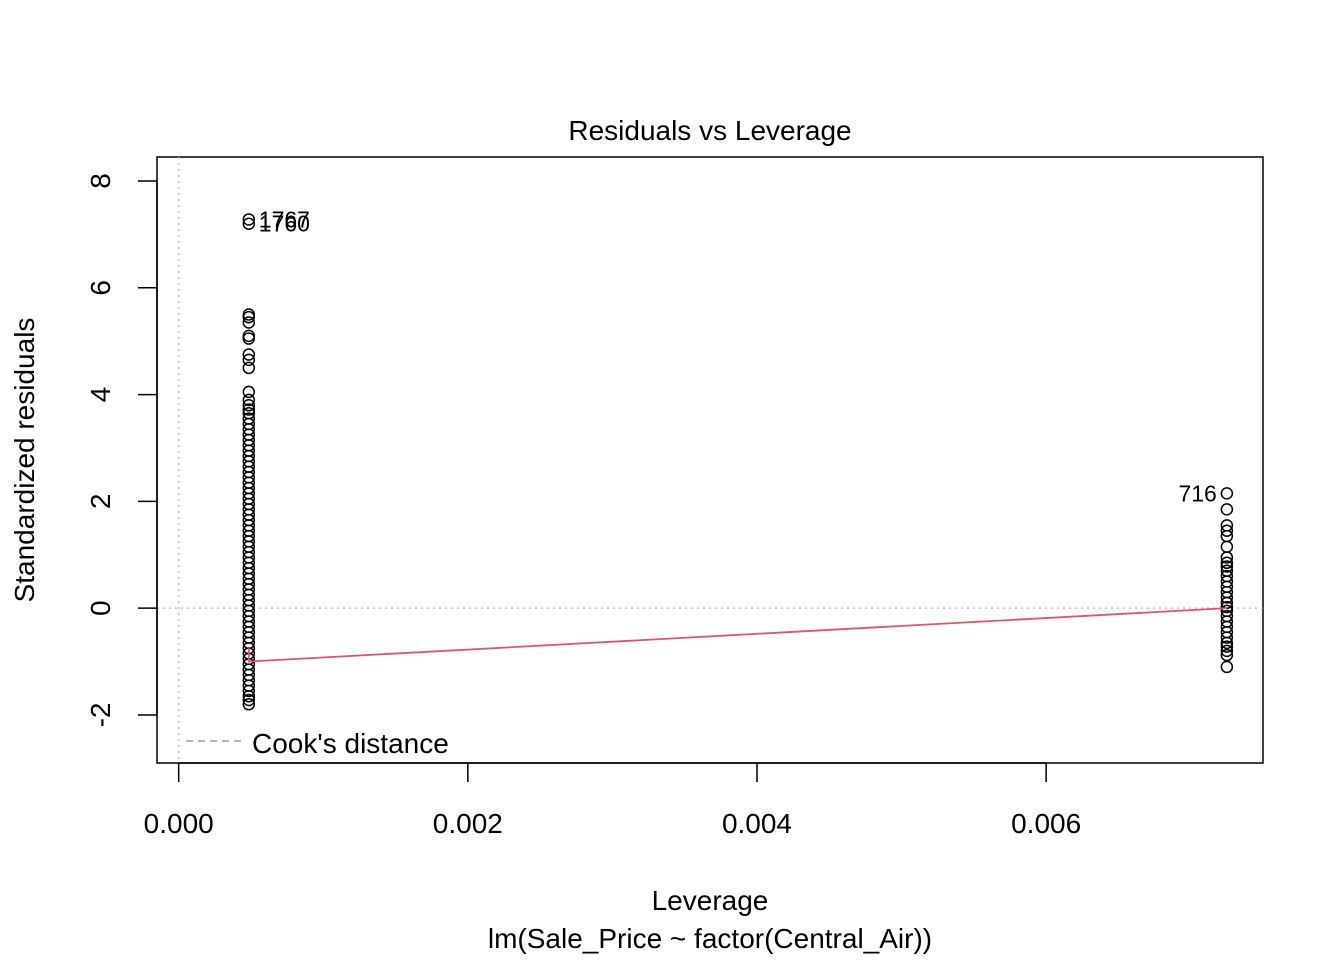 The image size is (1344, 960). I want to click on smoother-line, so click(737, 635).